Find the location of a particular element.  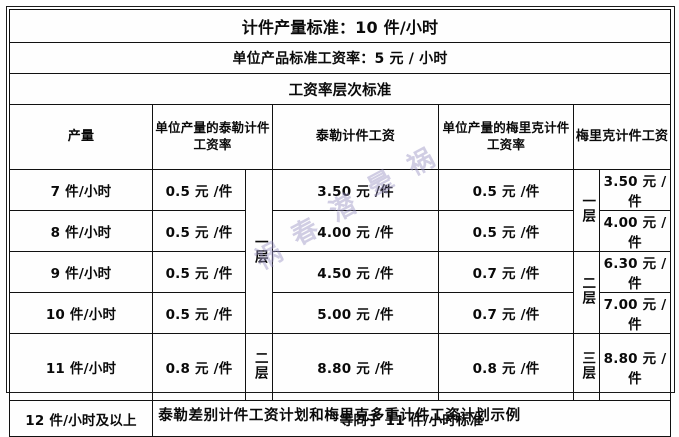

title-row-section: 工资率层次标准 is located at coordinates (340, 89).